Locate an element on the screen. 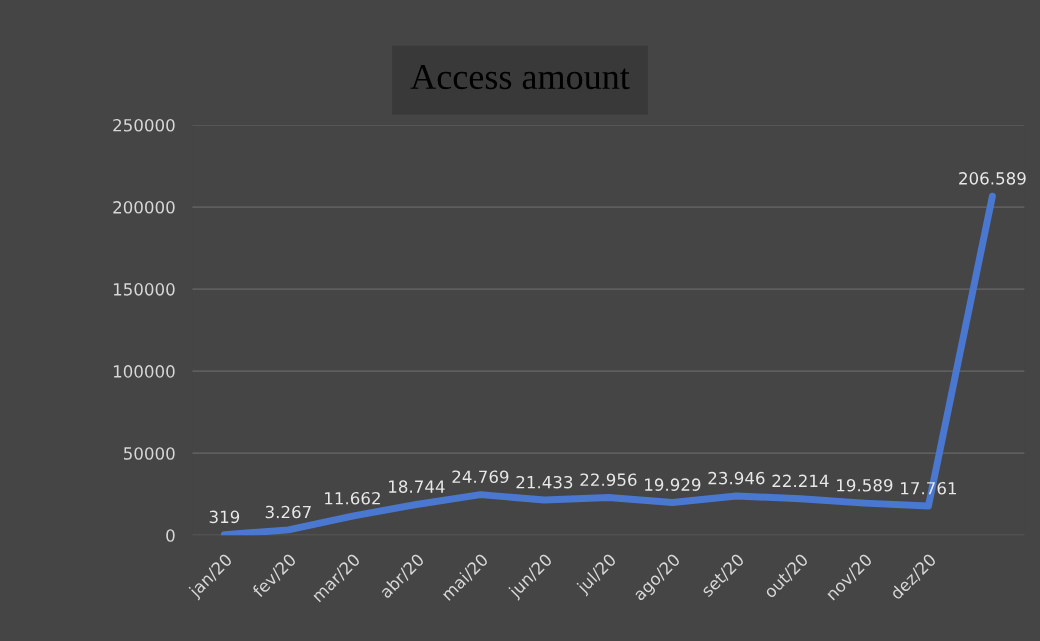 Image resolution: width=1040 pixels, height=641 pixels. data-label: 19.929 is located at coordinates (673, 484).